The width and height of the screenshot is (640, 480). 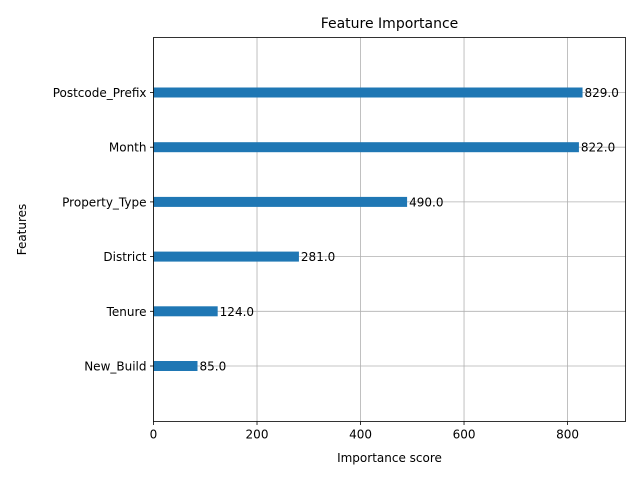 What do you see at coordinates (126, 312) in the screenshot?
I see `y-tick-label: Tenure` at bounding box center [126, 312].